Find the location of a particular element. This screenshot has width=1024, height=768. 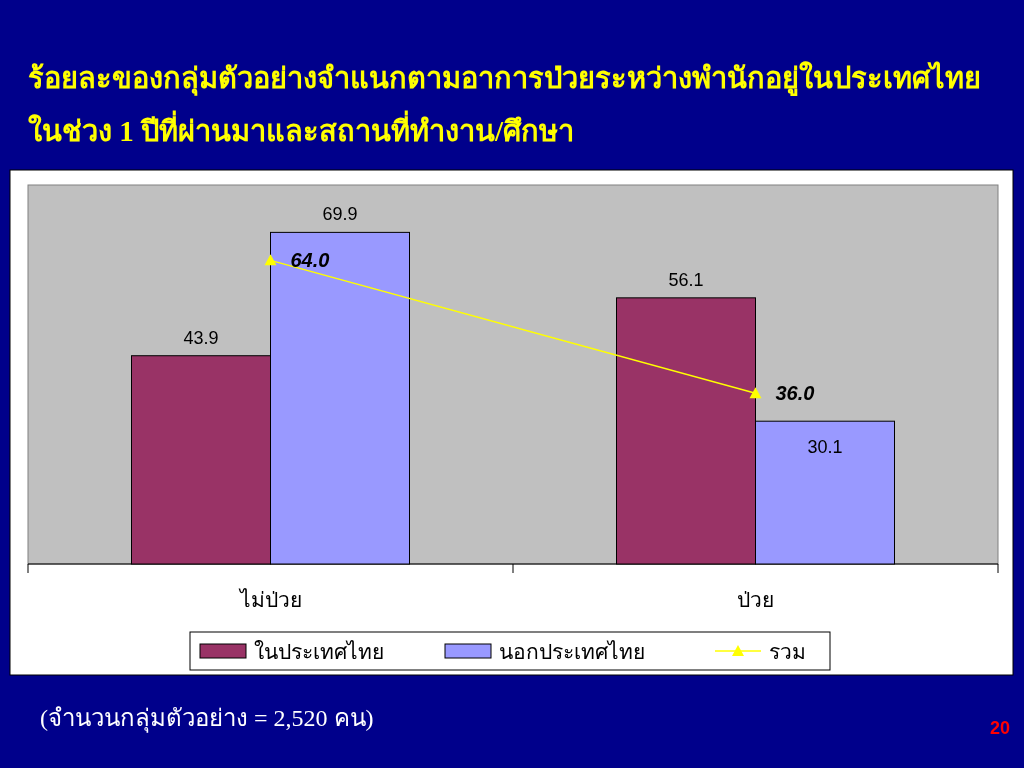

data-label: 43.9 is located at coordinates (201, 337).